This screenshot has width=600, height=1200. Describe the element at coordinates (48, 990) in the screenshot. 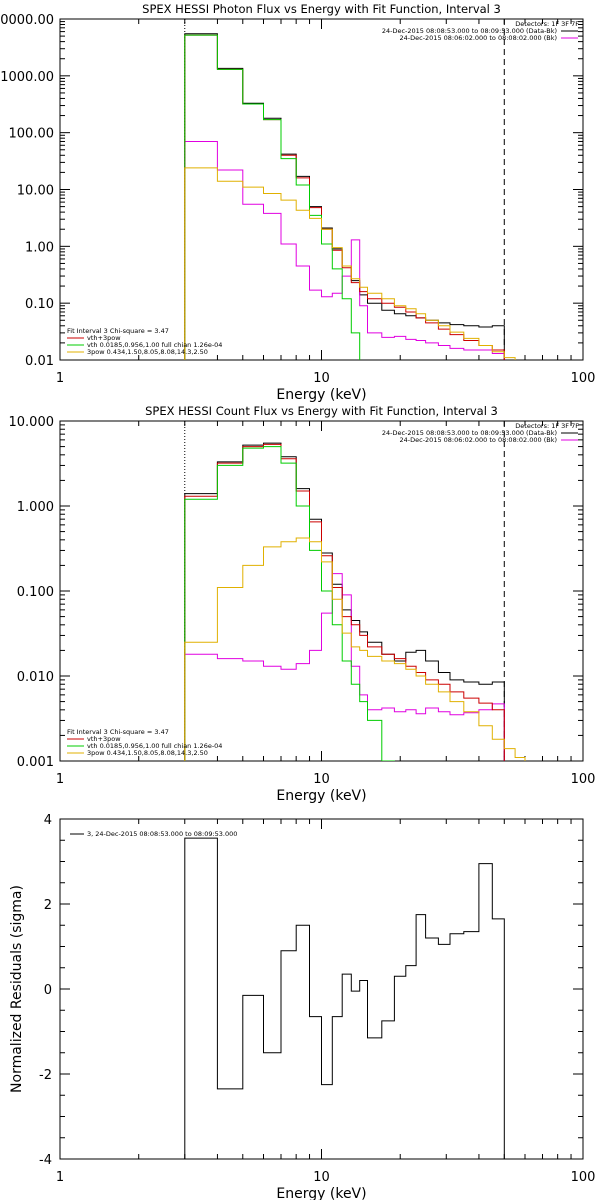

I see `y-tick-label: 0` at that location.